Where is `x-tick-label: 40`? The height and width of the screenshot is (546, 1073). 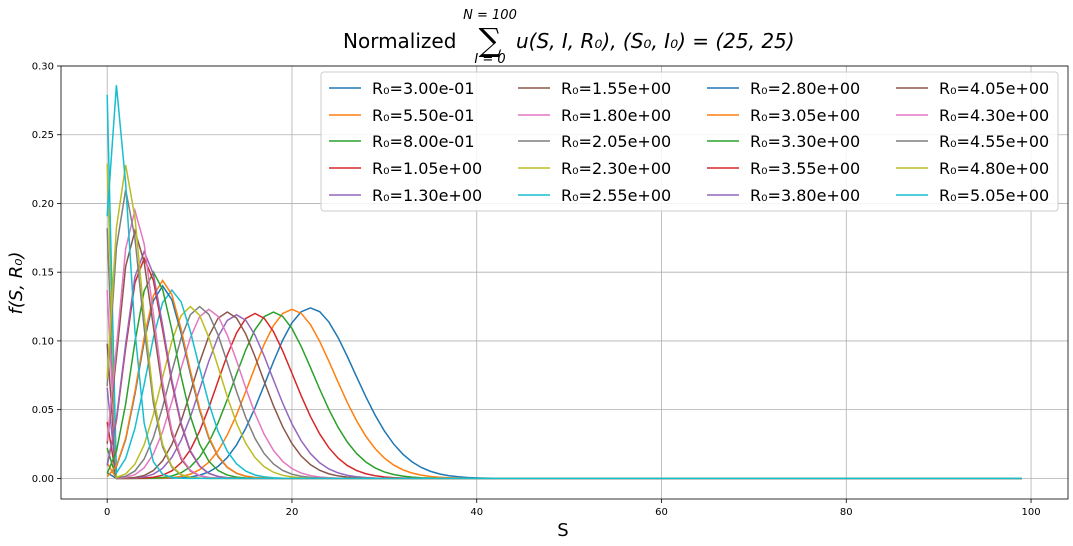
x-tick-label: 40 is located at coordinates (476, 512).